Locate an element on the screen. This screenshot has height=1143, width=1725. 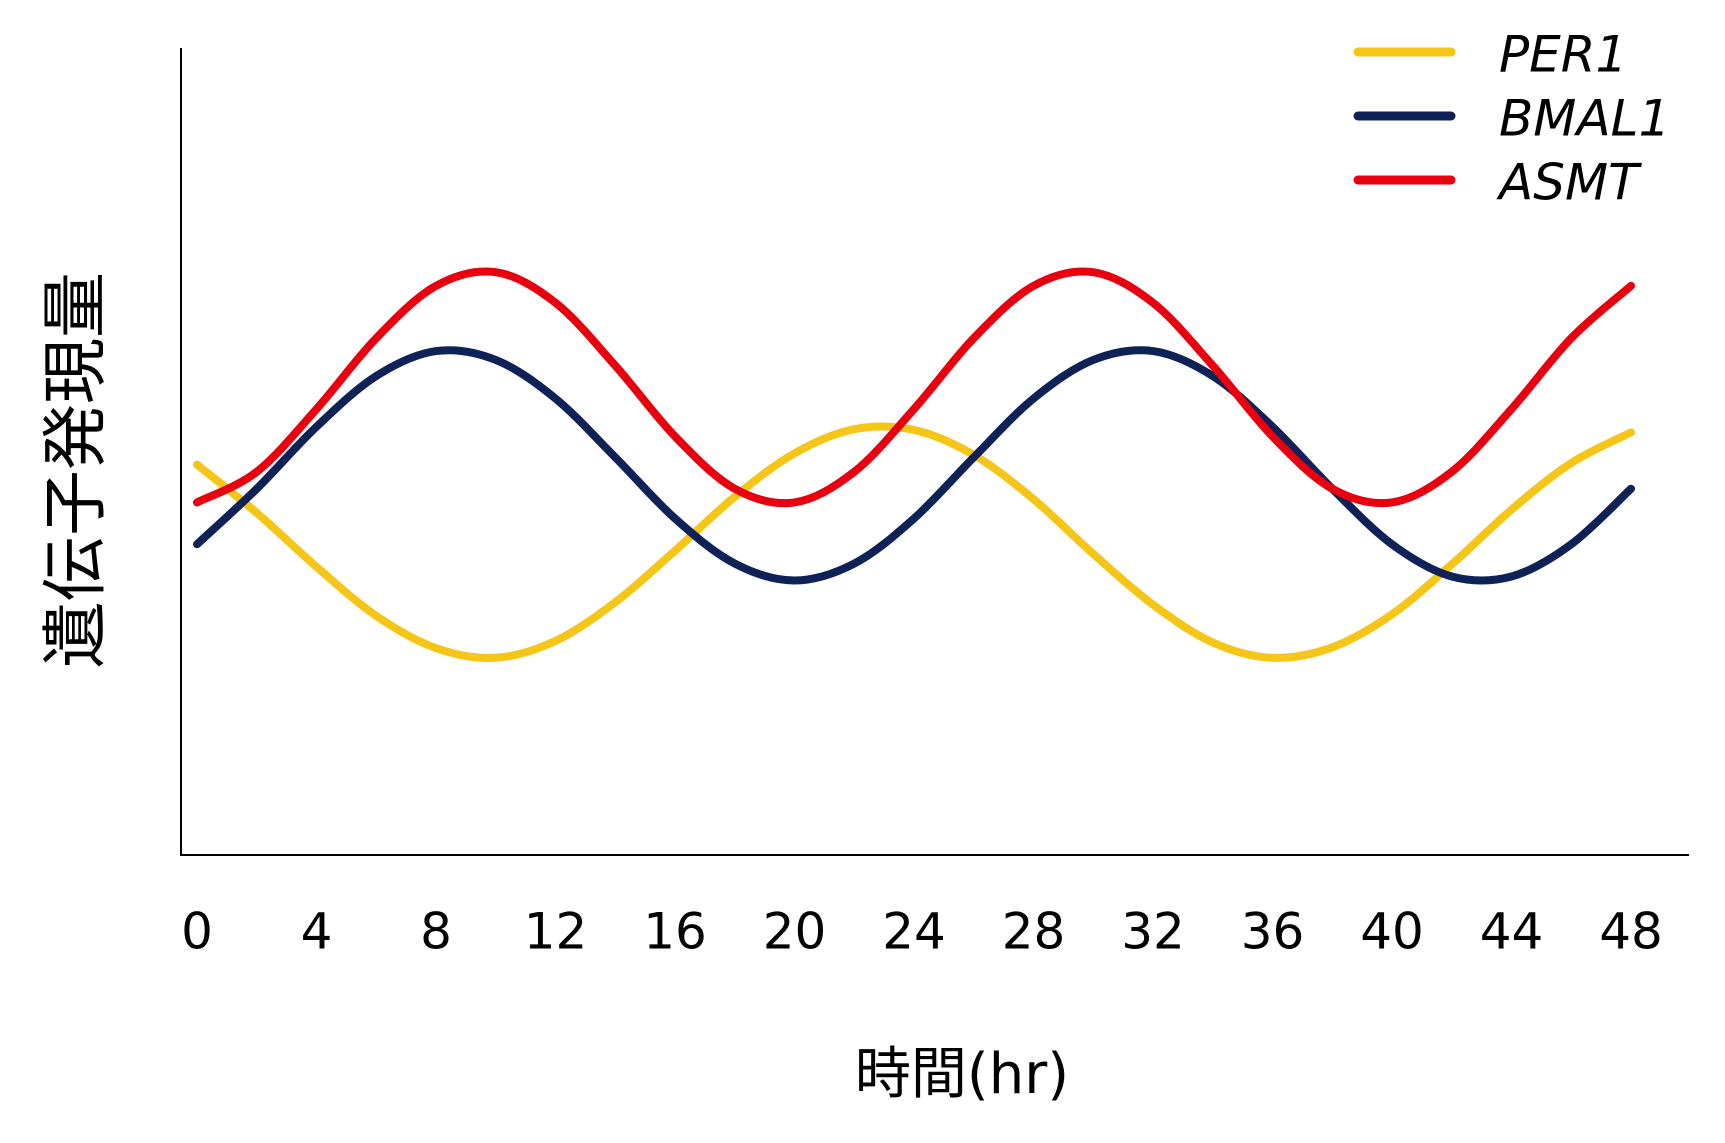
x-tick-label: 32 is located at coordinates (1153, 932).